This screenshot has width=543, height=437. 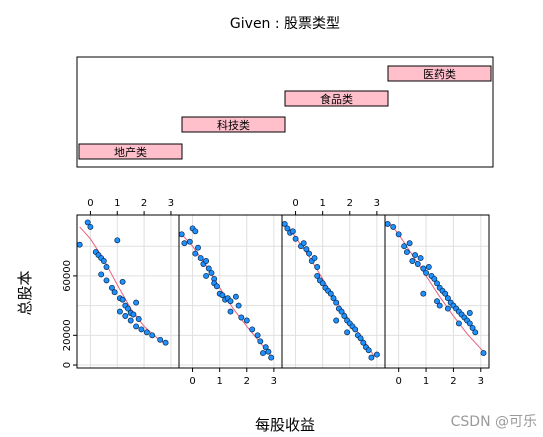 I want to click on x-tick-label-2-1: 1, so click(x=322, y=203).